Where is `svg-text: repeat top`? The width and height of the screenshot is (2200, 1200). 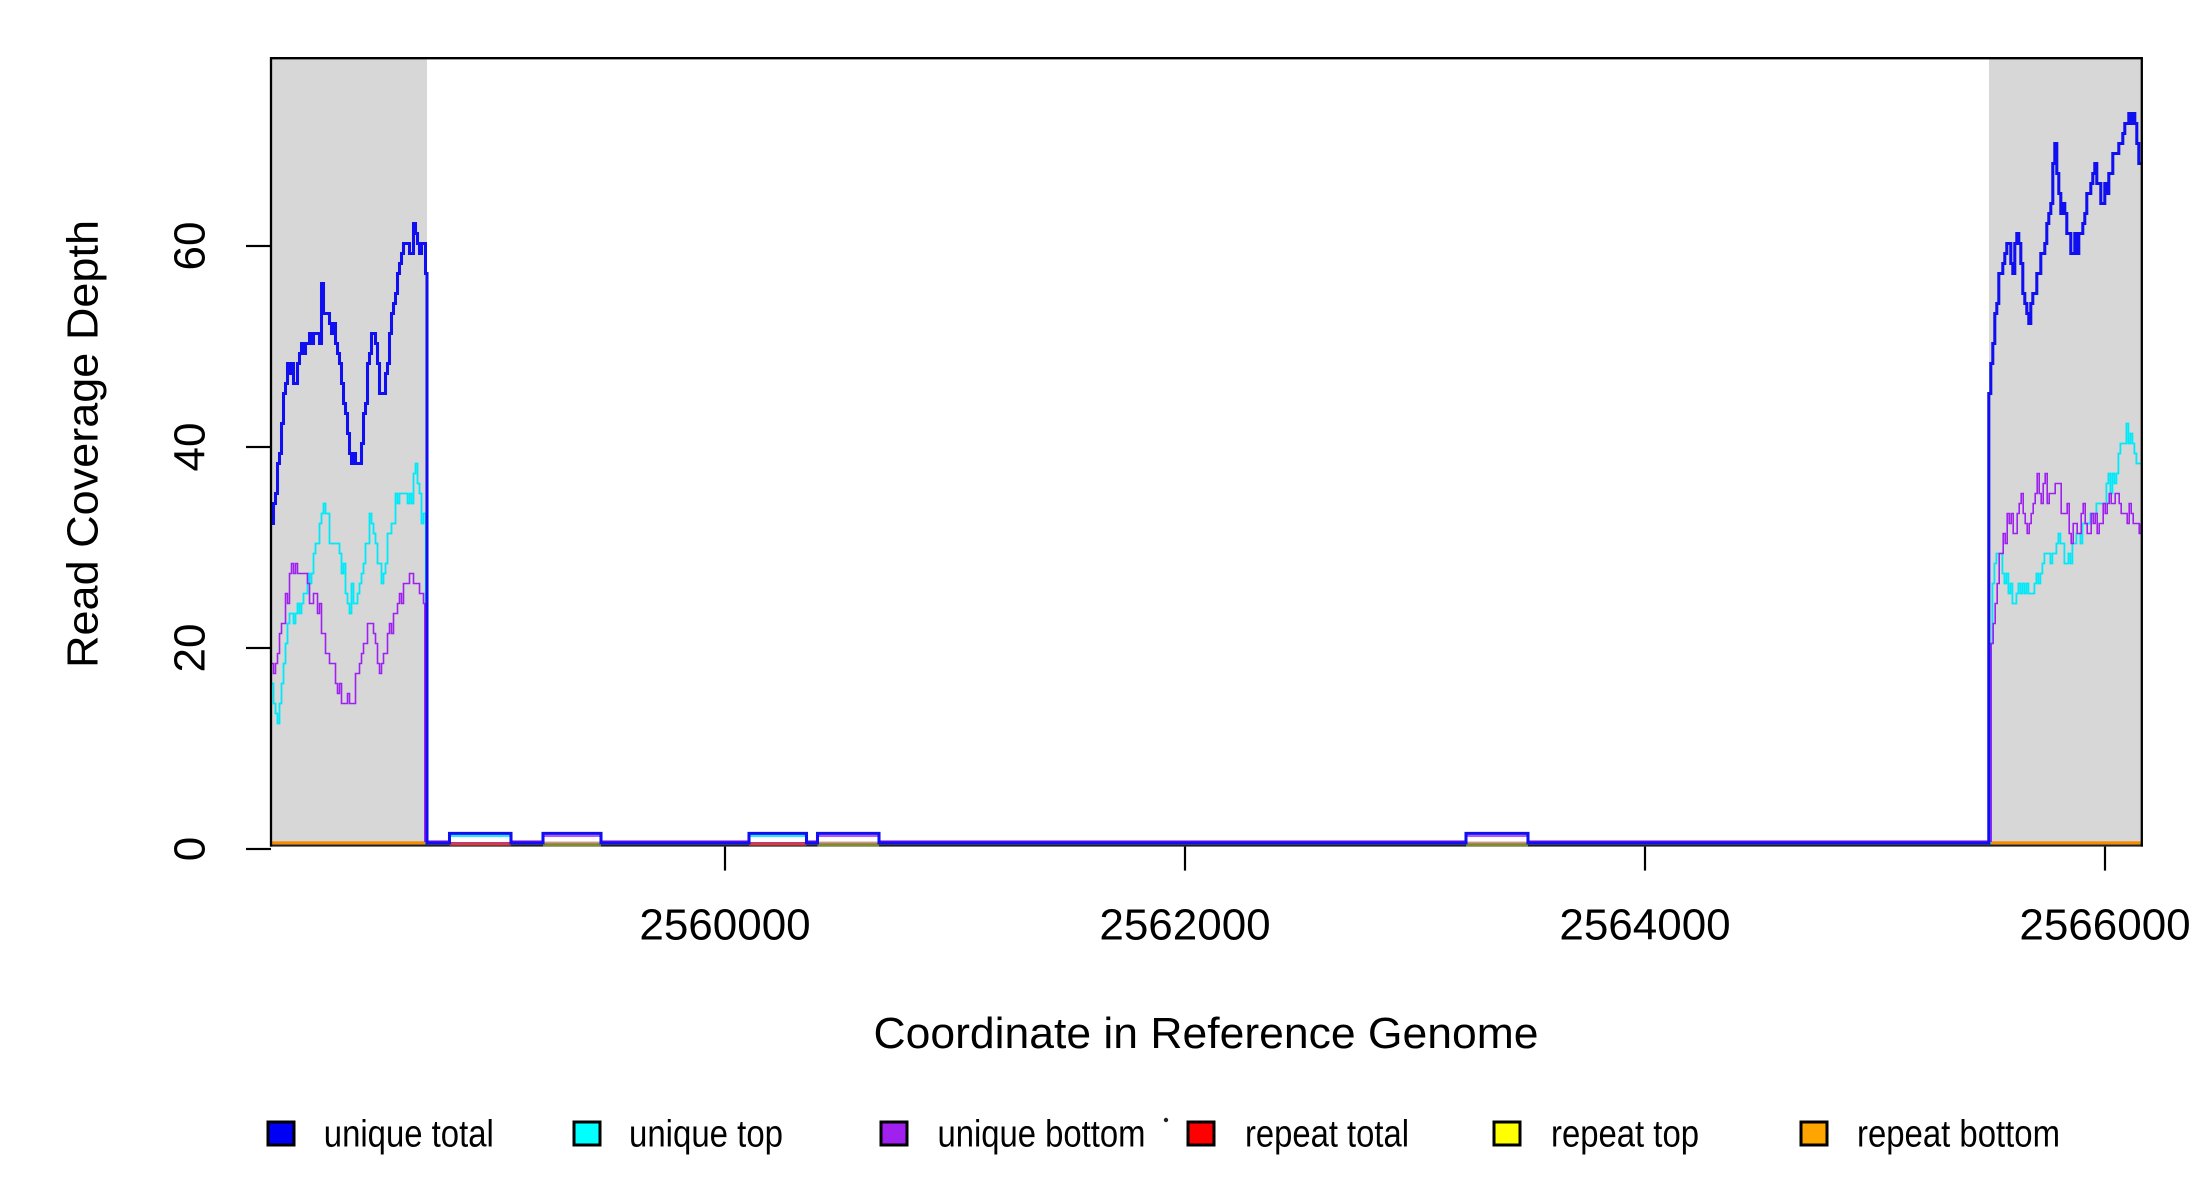
svg-text: repeat top is located at coordinates (1625, 1135).